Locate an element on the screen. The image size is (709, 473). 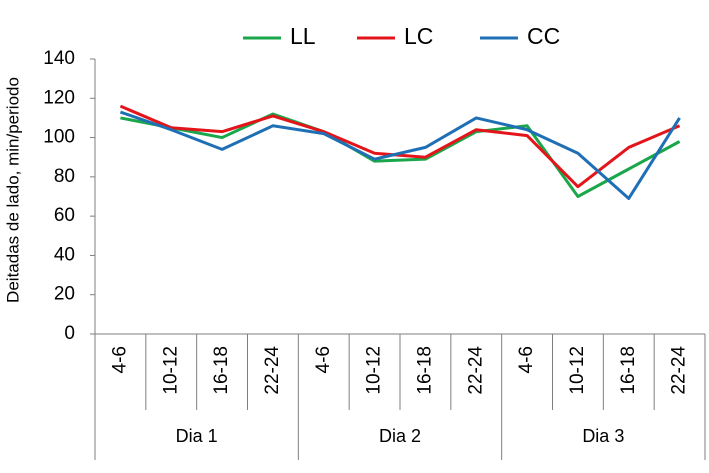
y-tick-label: 0 is located at coordinates (69, 333).